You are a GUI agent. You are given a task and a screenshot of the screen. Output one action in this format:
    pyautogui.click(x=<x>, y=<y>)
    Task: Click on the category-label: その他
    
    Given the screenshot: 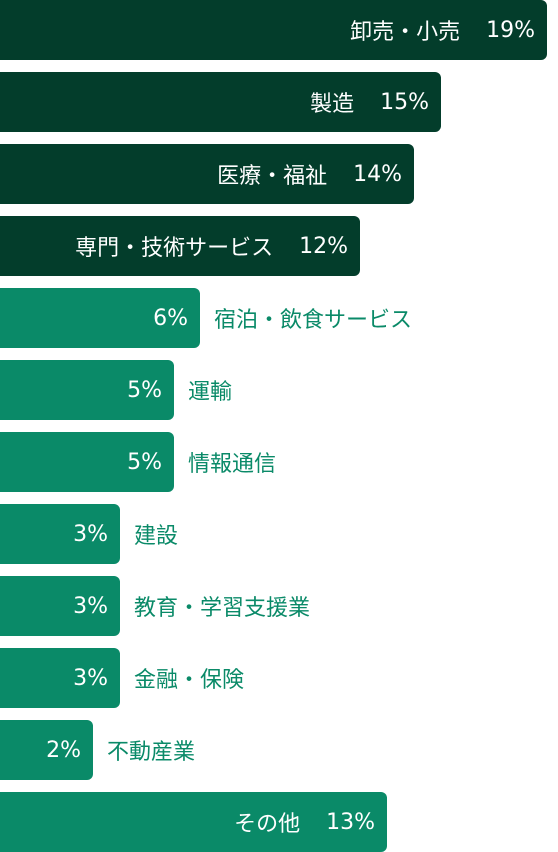 What is the action you would take?
    pyautogui.click(x=267, y=824)
    